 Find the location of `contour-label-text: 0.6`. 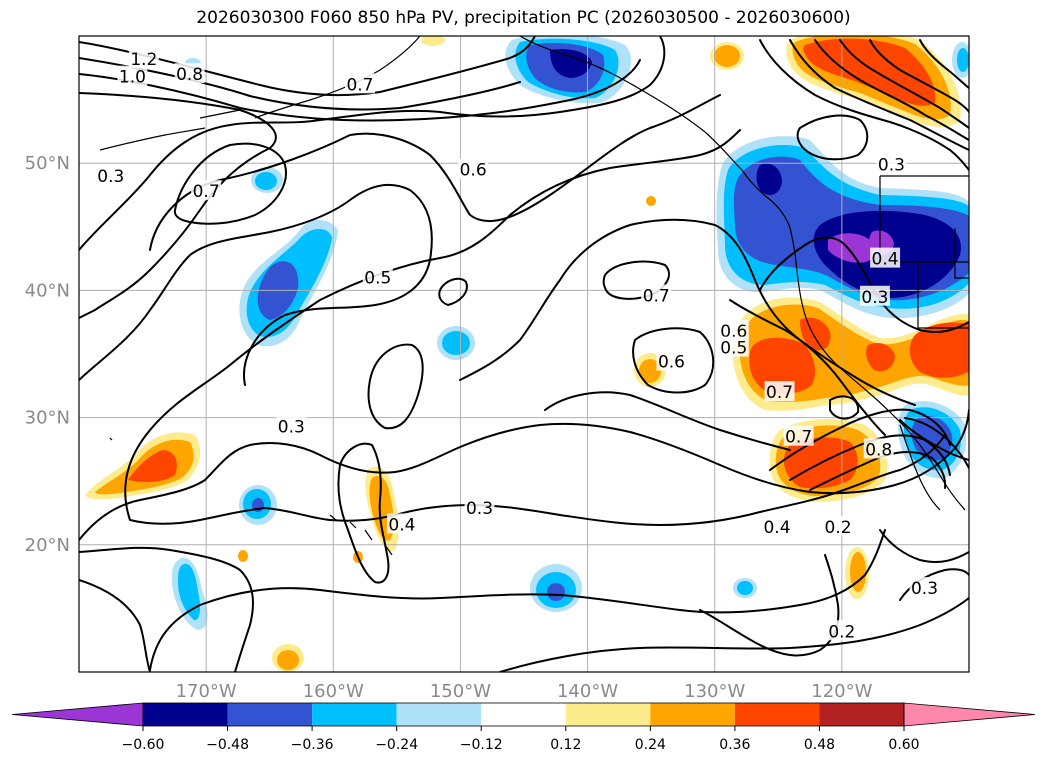

contour-label-text: 0.6 is located at coordinates (473, 171).